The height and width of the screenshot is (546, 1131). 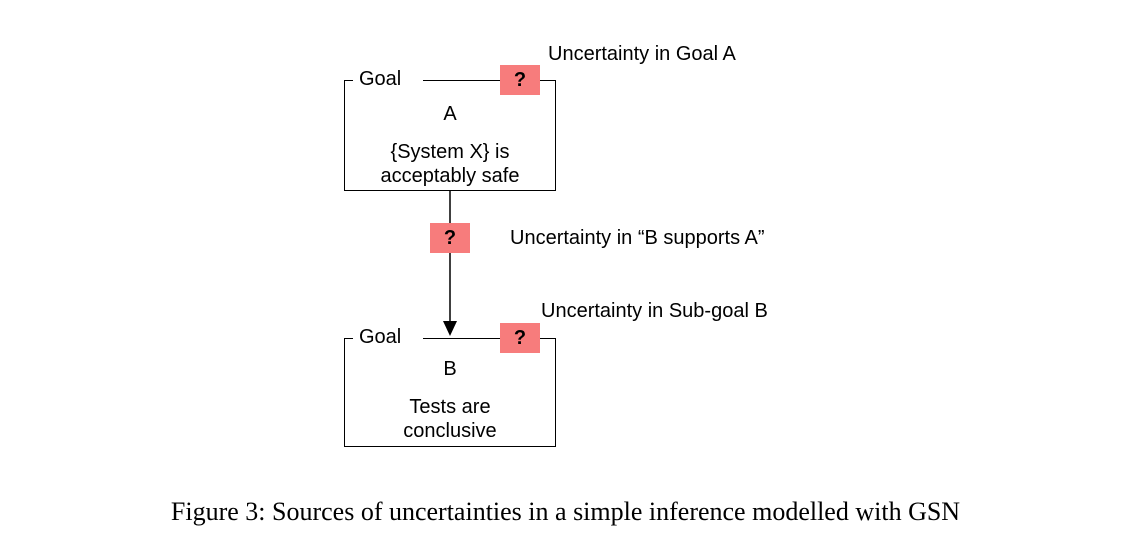 I want to click on link-uncertainty-label: Uncertainty in “B supports A”, so click(x=637, y=238).